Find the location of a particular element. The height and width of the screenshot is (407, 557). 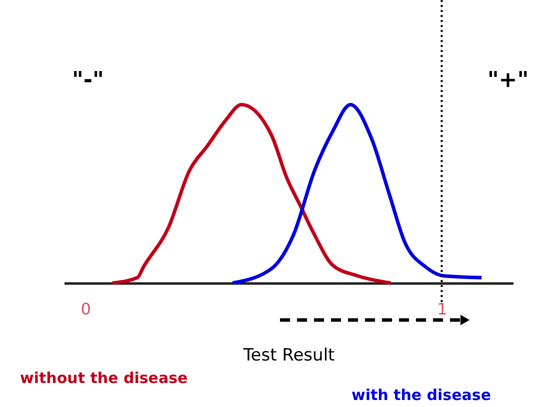

x-tick-label: 1 is located at coordinates (442, 309).